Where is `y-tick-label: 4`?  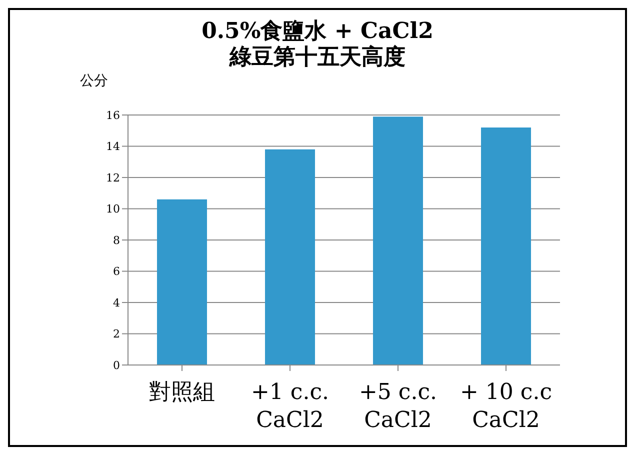 y-tick-label: 4 is located at coordinates (116, 303).